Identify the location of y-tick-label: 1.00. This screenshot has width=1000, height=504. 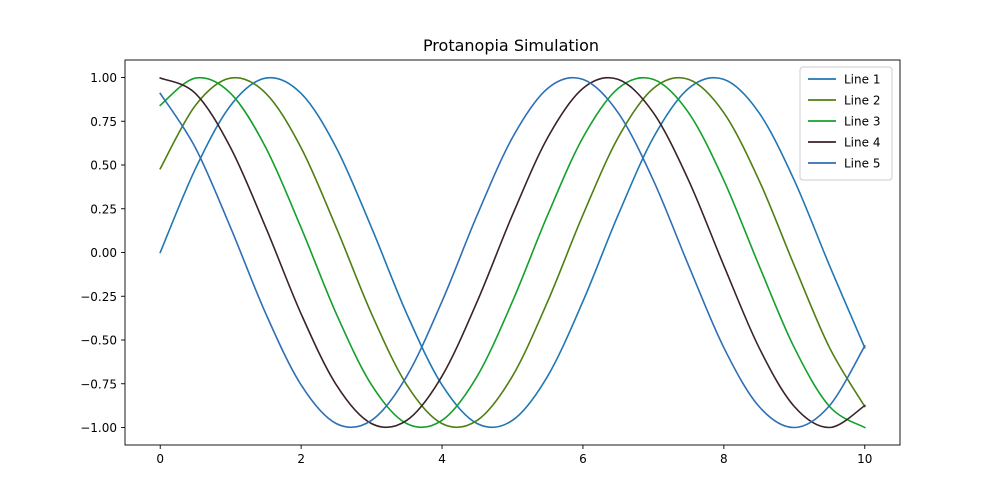
(103, 78).